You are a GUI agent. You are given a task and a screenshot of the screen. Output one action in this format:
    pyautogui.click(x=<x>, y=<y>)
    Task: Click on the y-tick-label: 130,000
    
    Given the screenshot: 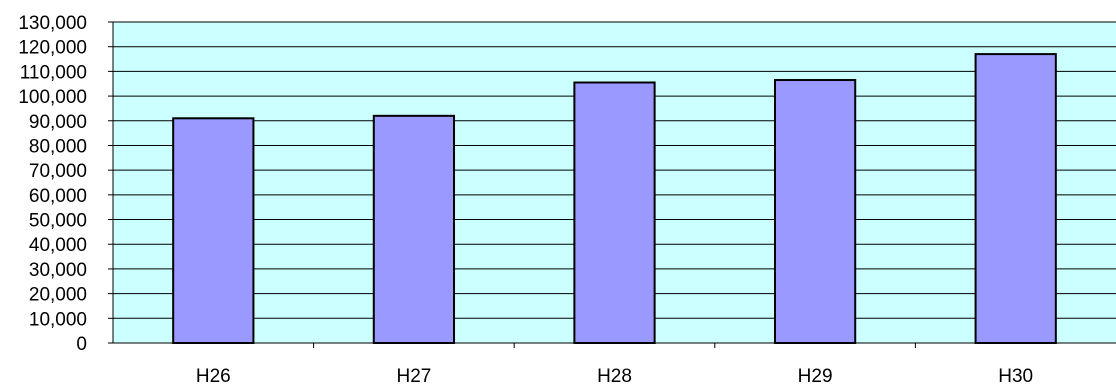 What is the action you would take?
    pyautogui.click(x=52, y=23)
    